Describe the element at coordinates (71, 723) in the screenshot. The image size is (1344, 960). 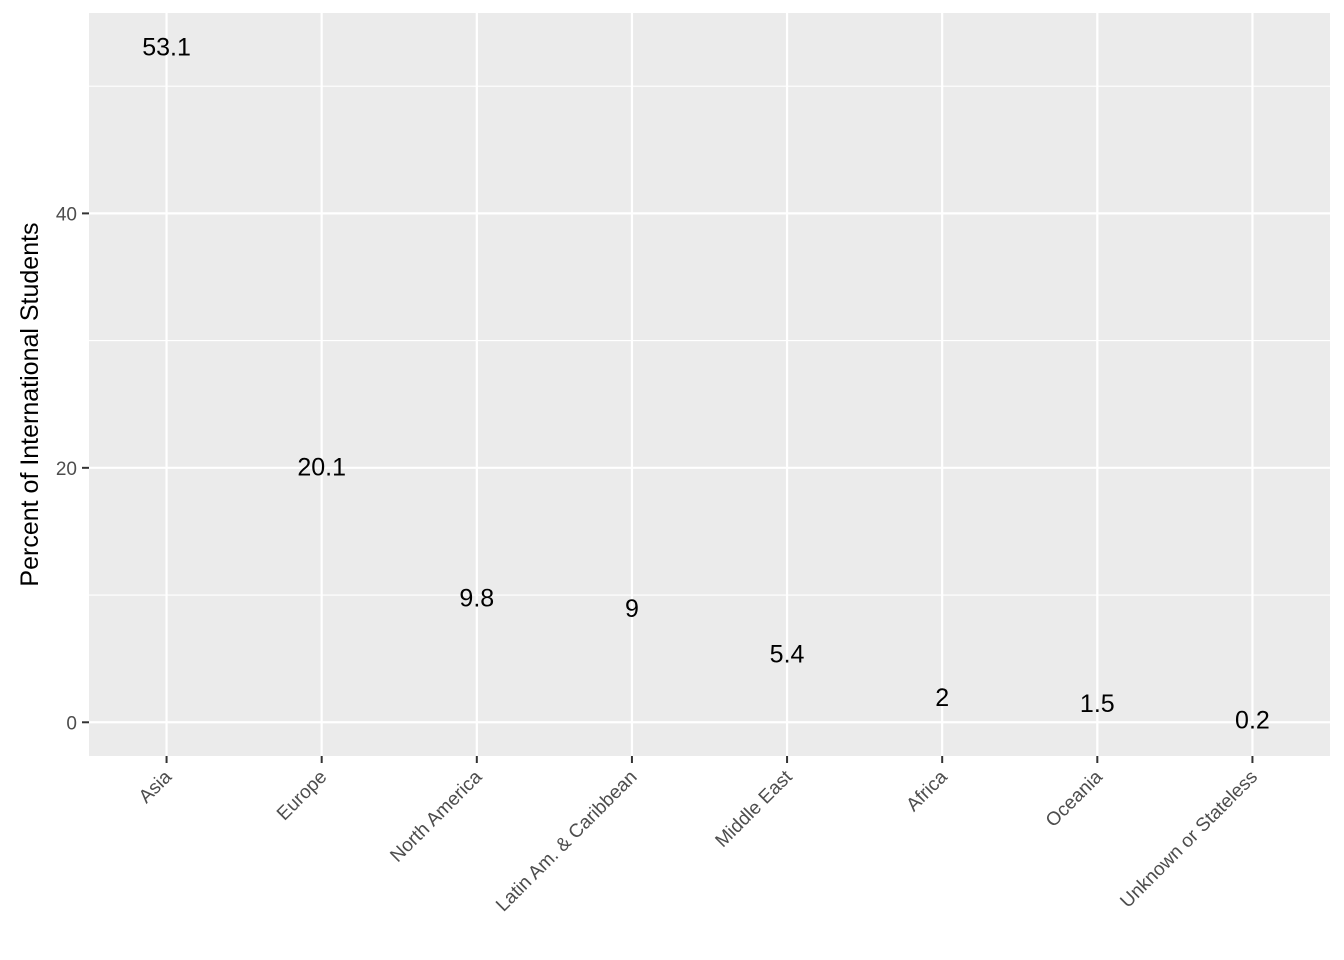
I see `y-tick-label: 0` at that location.